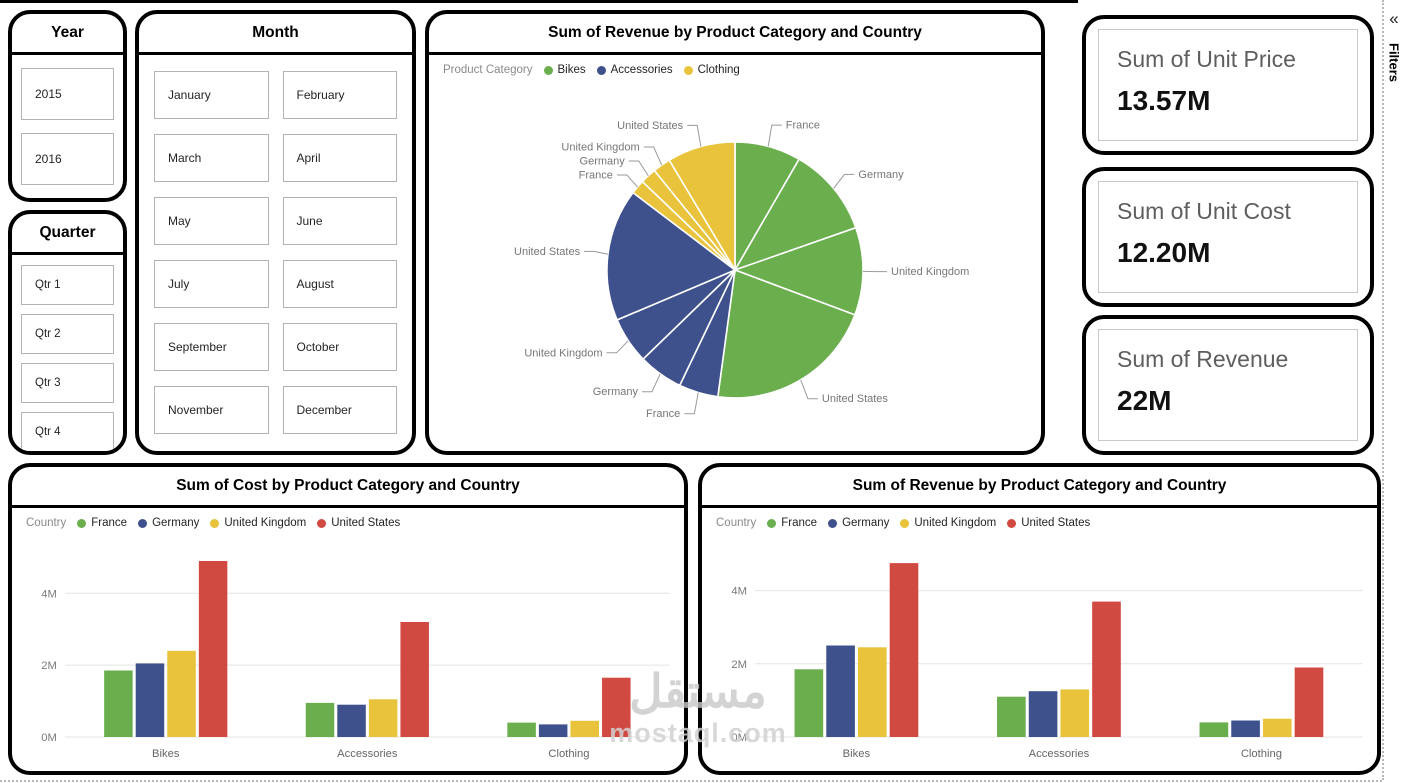 The image size is (1404, 783). I want to click on slicer-option-qtr-1: Qtr 1, so click(67, 285).